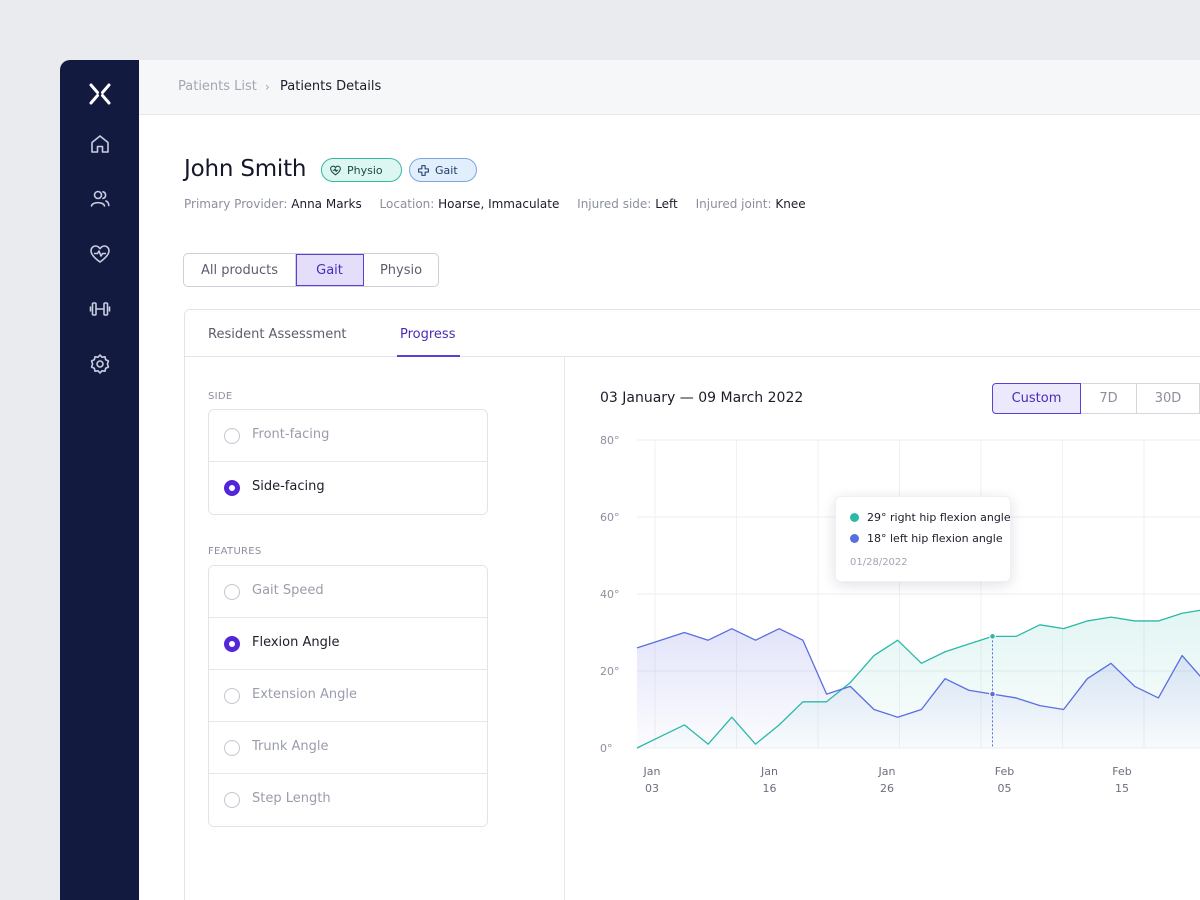 The width and height of the screenshot is (1200, 900). Describe the element at coordinates (291, 434) in the screenshot. I see `option-label: Front-facing` at that location.